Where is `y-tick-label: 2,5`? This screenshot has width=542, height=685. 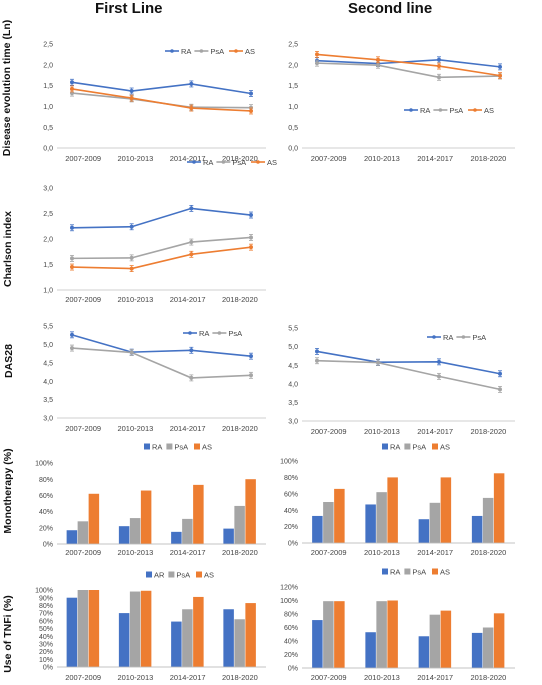 y-tick-label: 2,5 is located at coordinates (293, 45).